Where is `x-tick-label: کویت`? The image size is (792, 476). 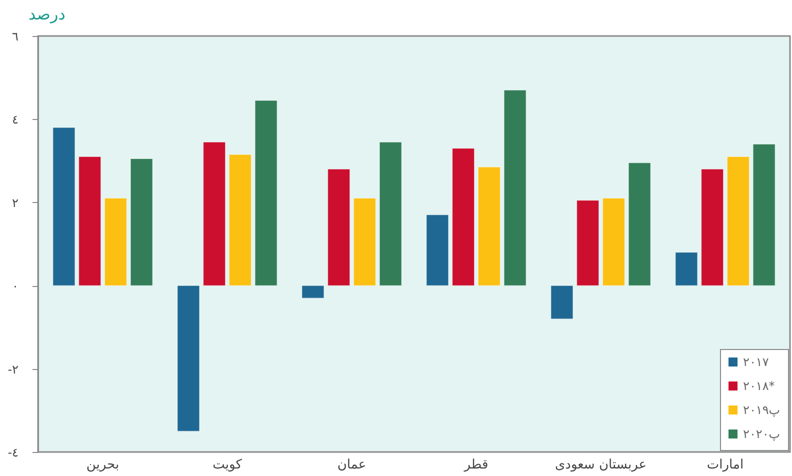
x-tick-label: کویت is located at coordinates (227, 465).